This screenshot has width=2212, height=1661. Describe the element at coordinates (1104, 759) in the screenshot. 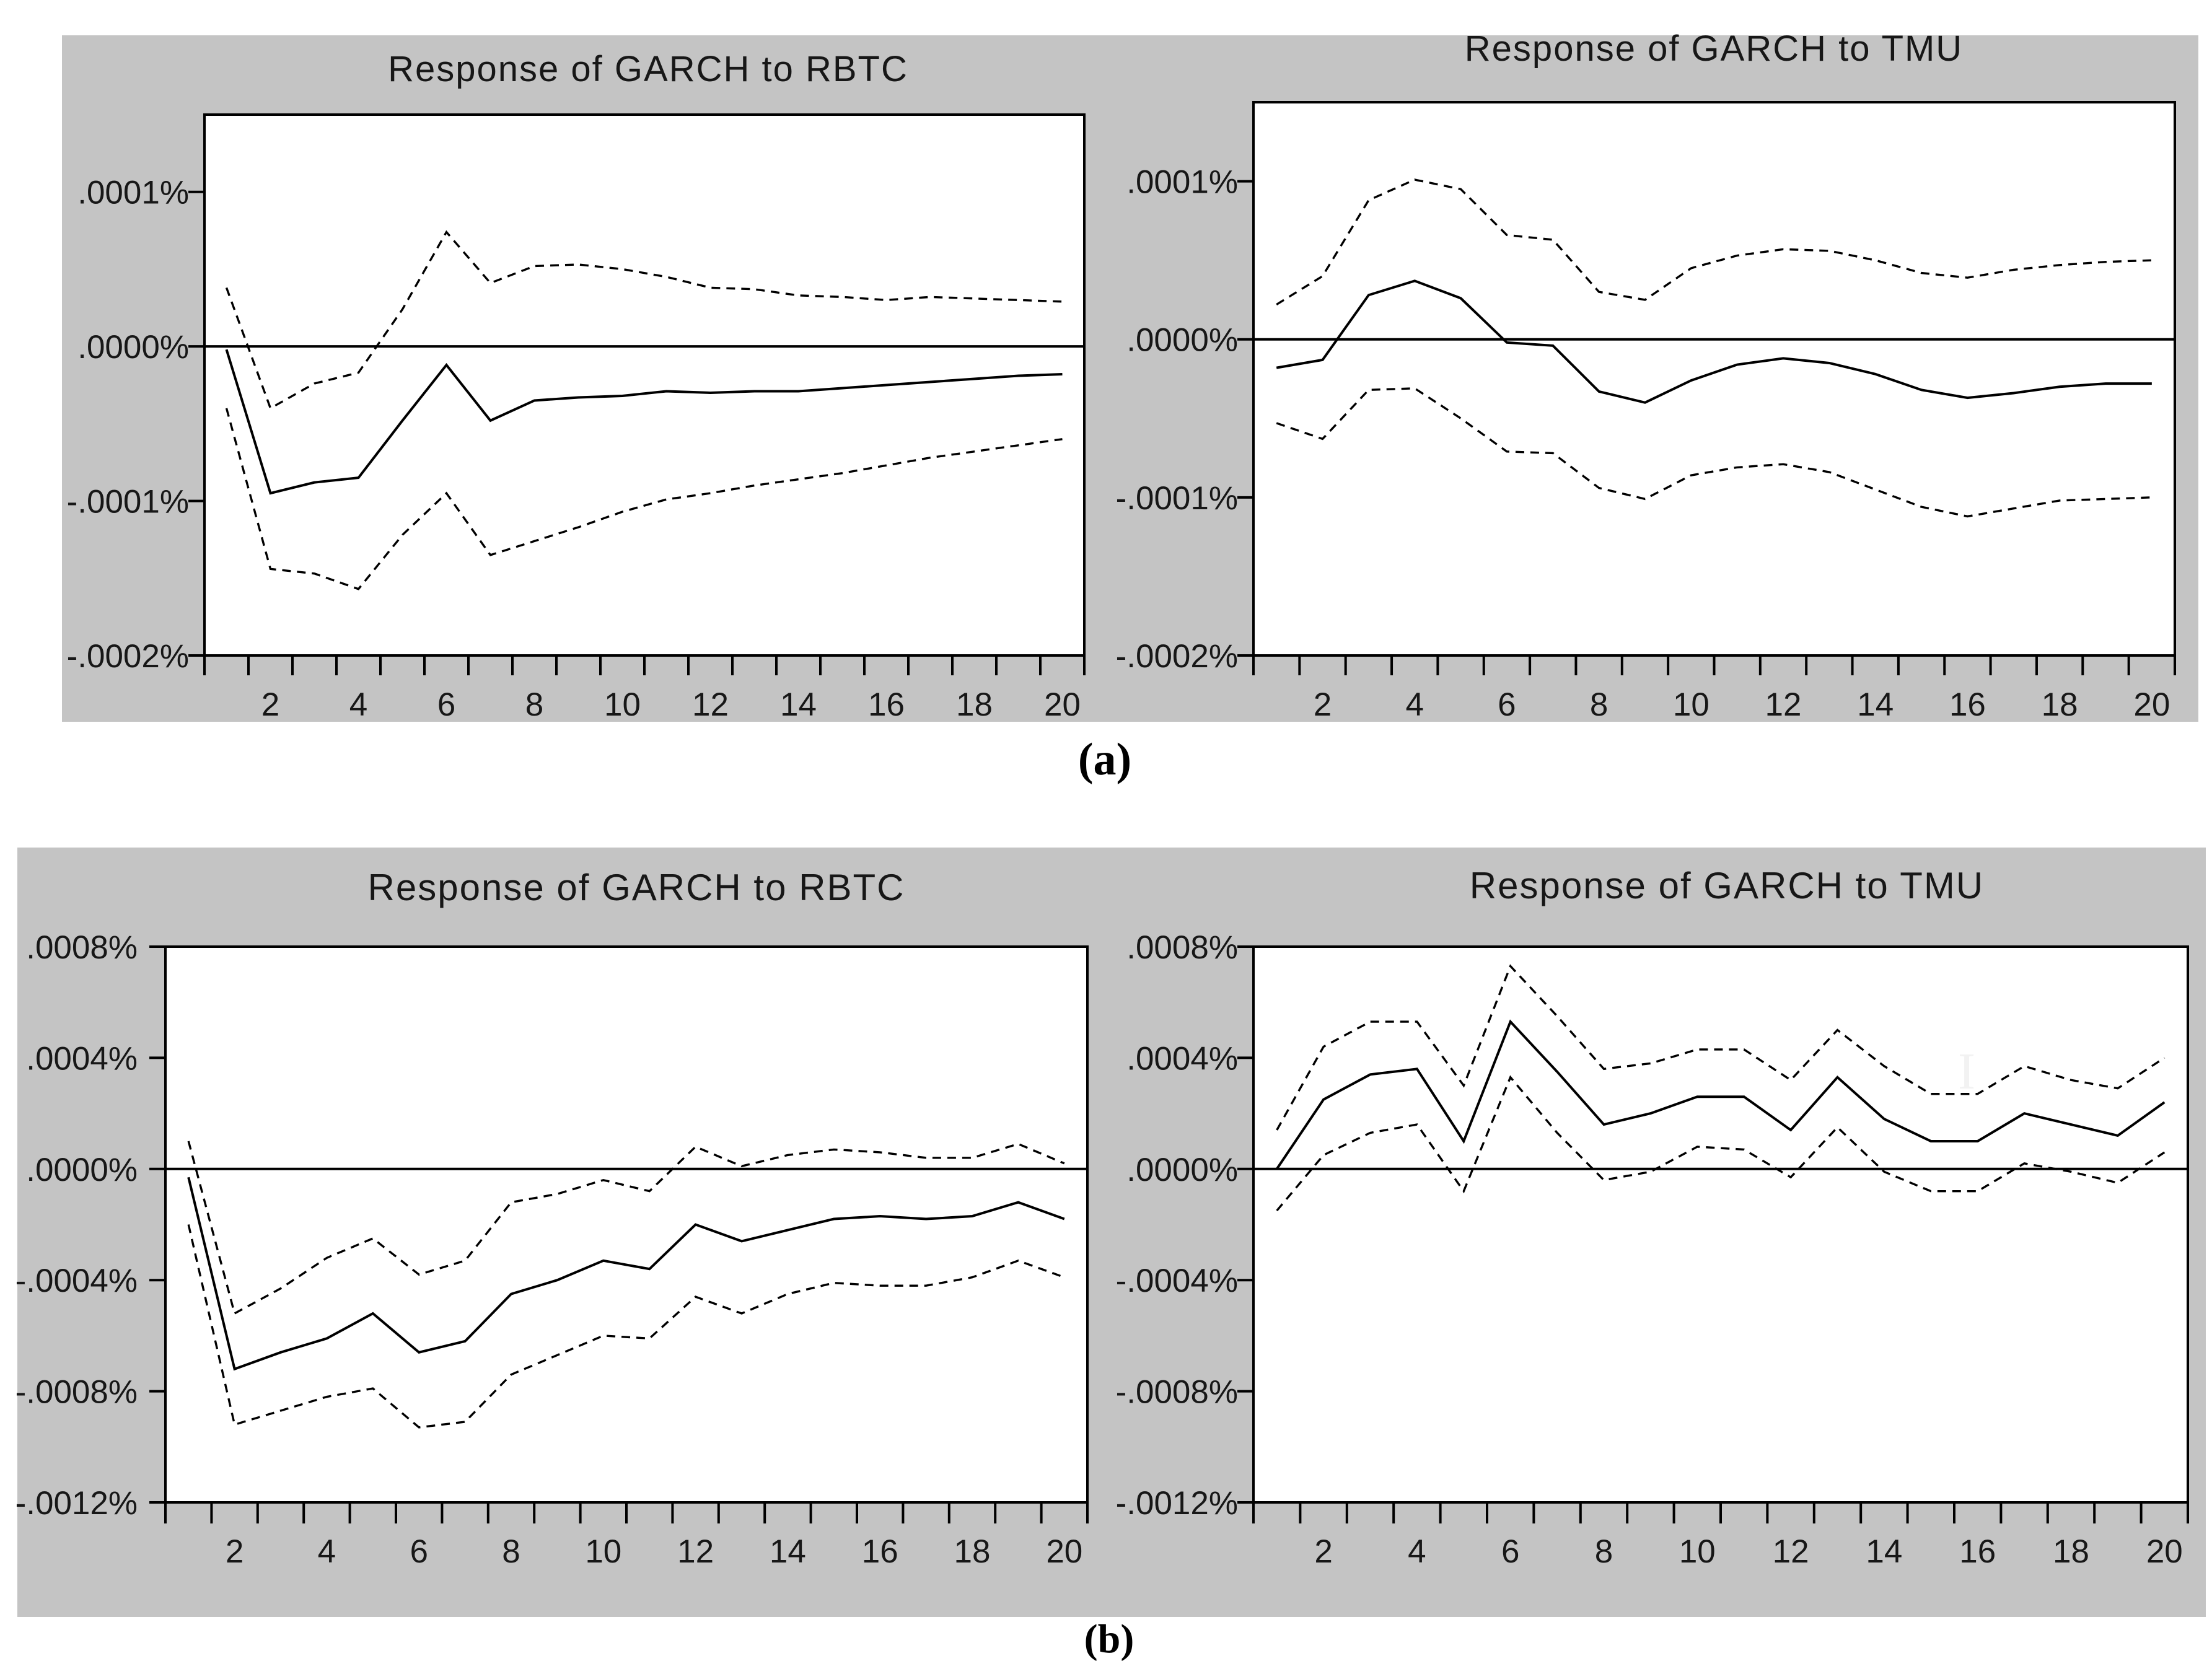

I see `caption-a: (a)` at that location.